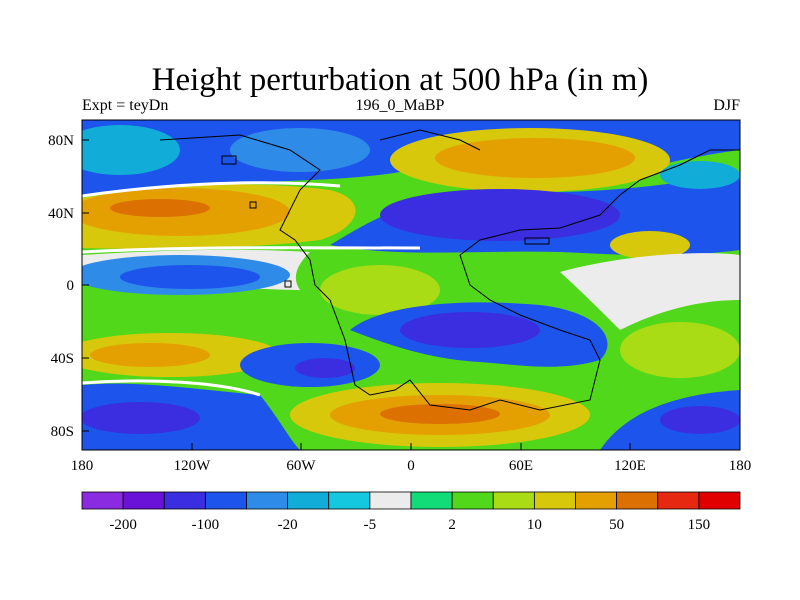 The width and height of the screenshot is (800, 600). What do you see at coordinates (288, 525) in the screenshot?
I see `colorbar-label: -20` at bounding box center [288, 525].